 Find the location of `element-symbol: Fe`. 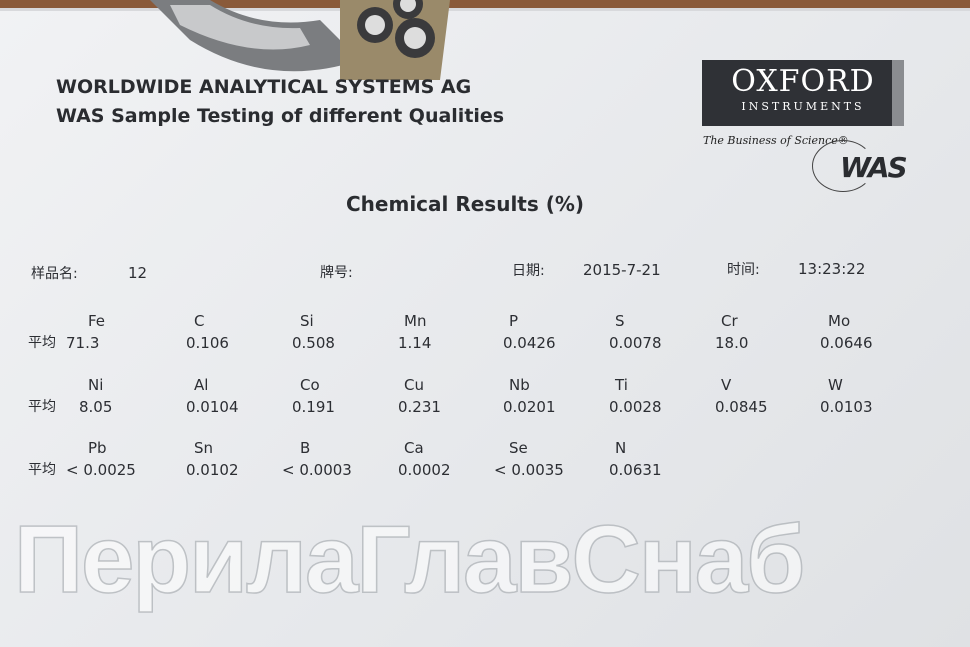

element-symbol: Fe is located at coordinates (97, 321).